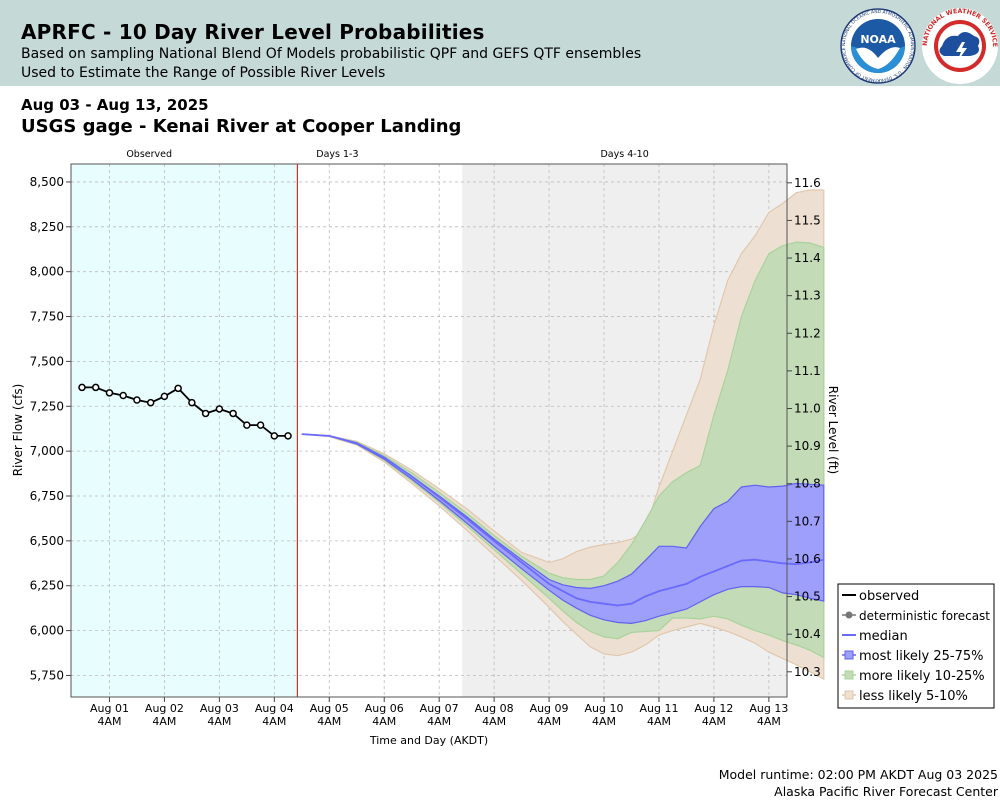 The height and width of the screenshot is (800, 1000). I want to click on x-tick-label: Aug 10, so click(604, 708).